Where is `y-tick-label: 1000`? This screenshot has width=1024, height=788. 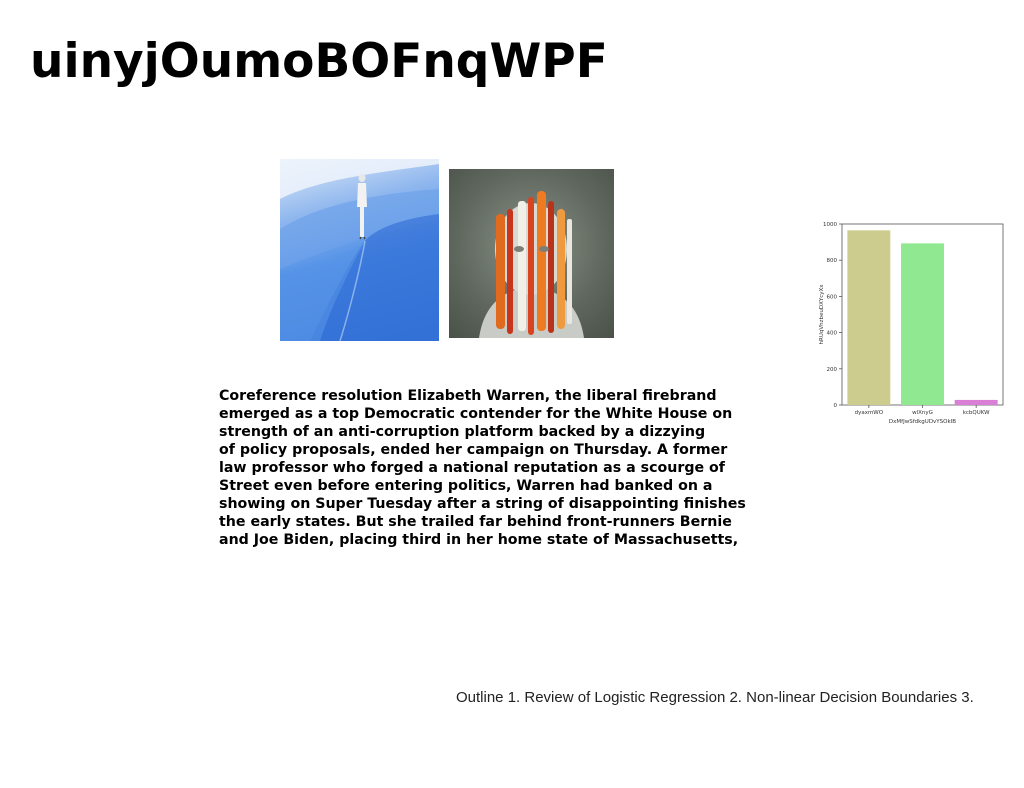 y-tick-label: 1000 is located at coordinates (830, 225).